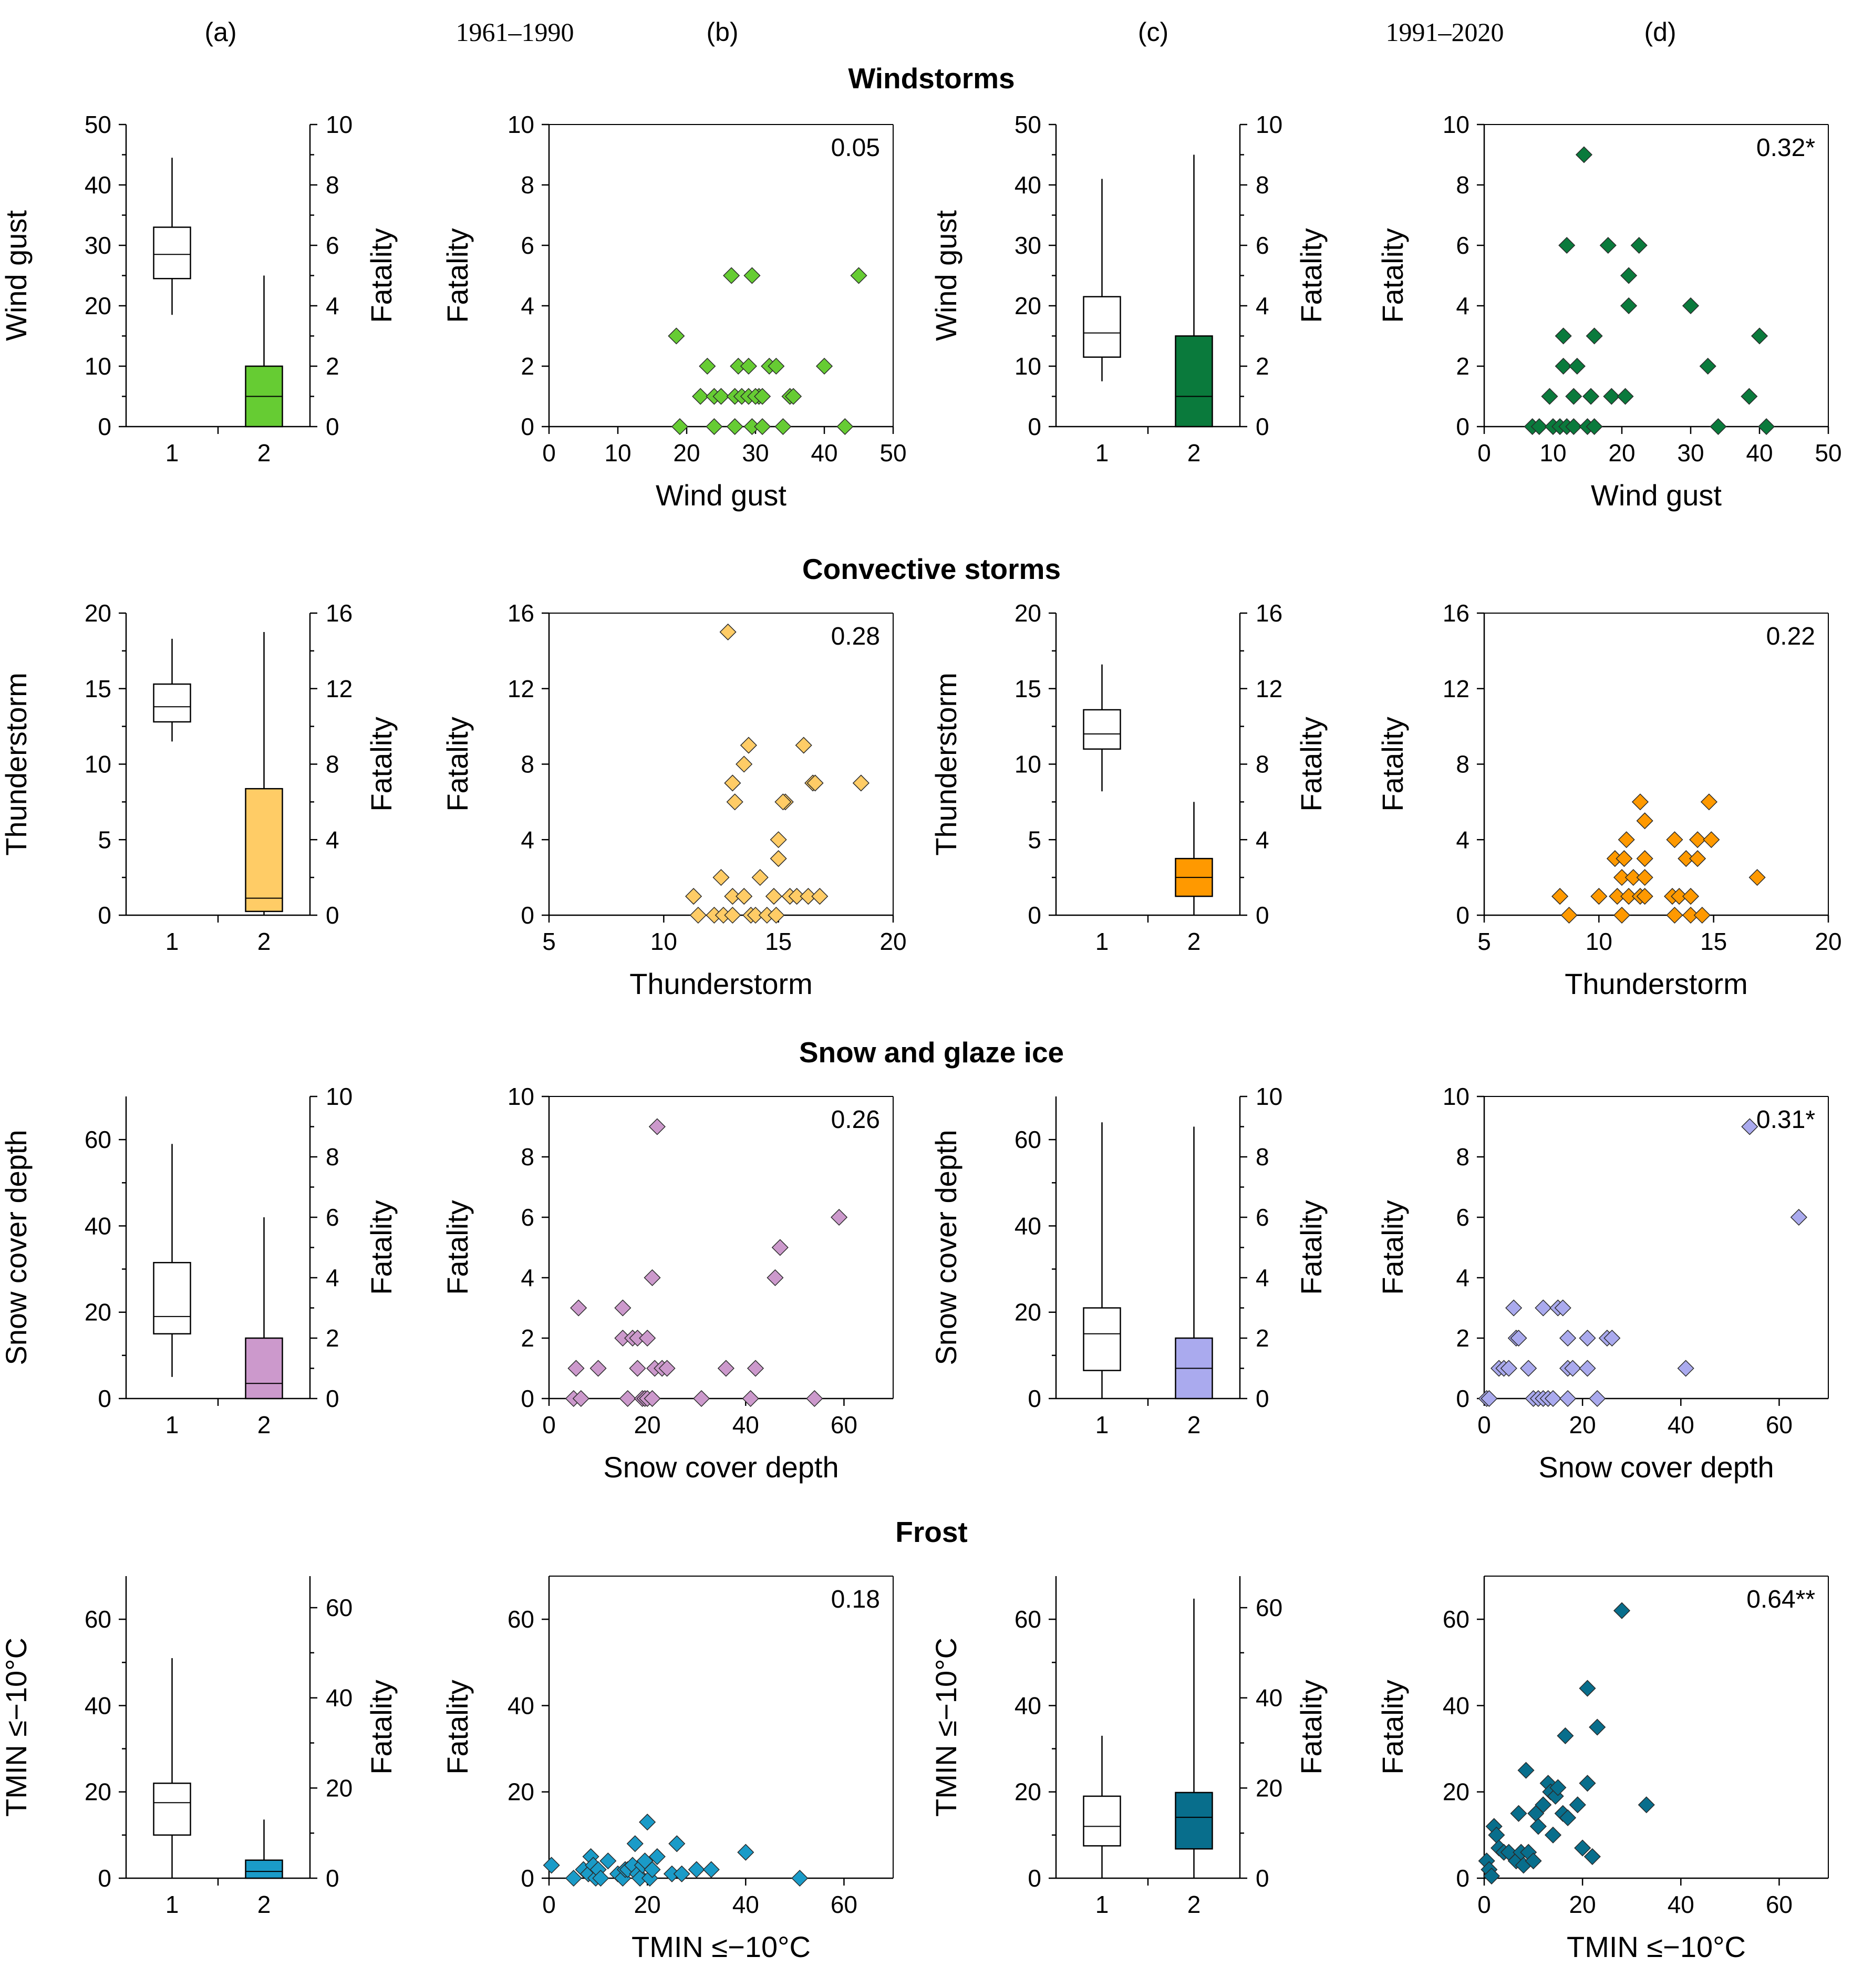 The height and width of the screenshot is (1988, 1863). Describe the element at coordinates (381, 764) in the screenshot. I see `y2-axis-label: Fatality` at that location.